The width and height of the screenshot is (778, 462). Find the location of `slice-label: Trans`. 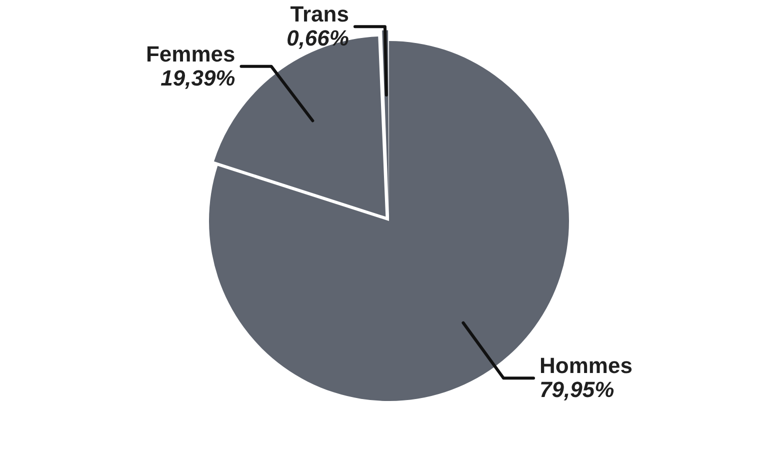

slice-label: Trans is located at coordinates (319, 14).